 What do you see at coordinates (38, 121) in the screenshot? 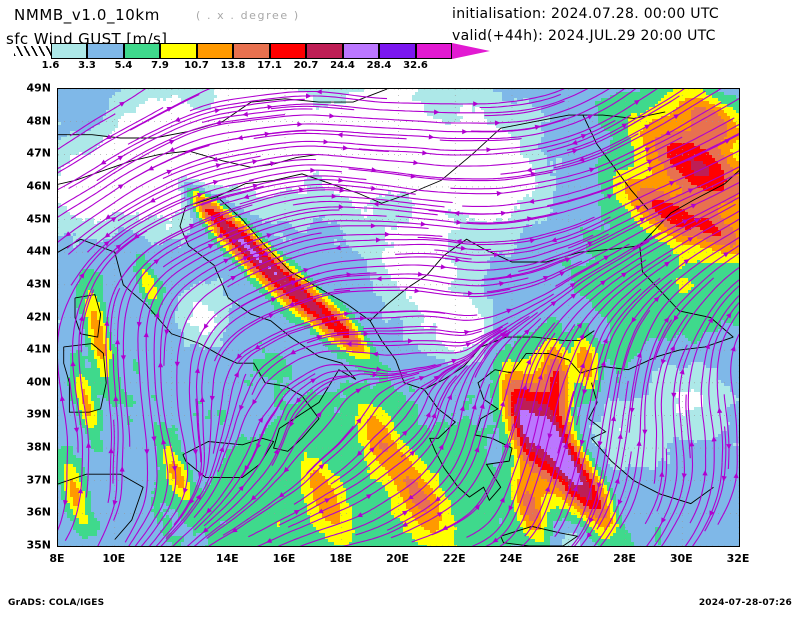
I see `y-axis-label-48N: 48N` at bounding box center [38, 121].